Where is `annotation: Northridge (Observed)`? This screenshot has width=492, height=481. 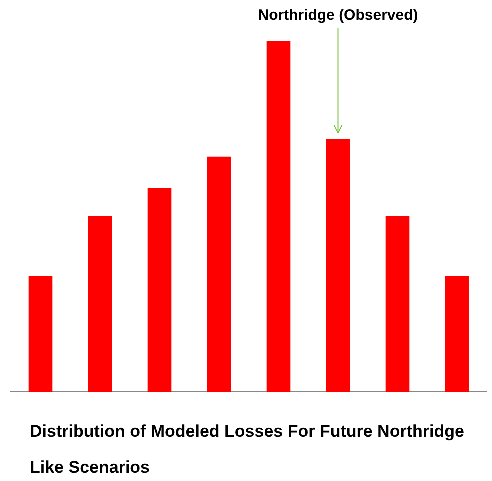 annotation: Northridge (Observed) is located at coordinates (338, 15).